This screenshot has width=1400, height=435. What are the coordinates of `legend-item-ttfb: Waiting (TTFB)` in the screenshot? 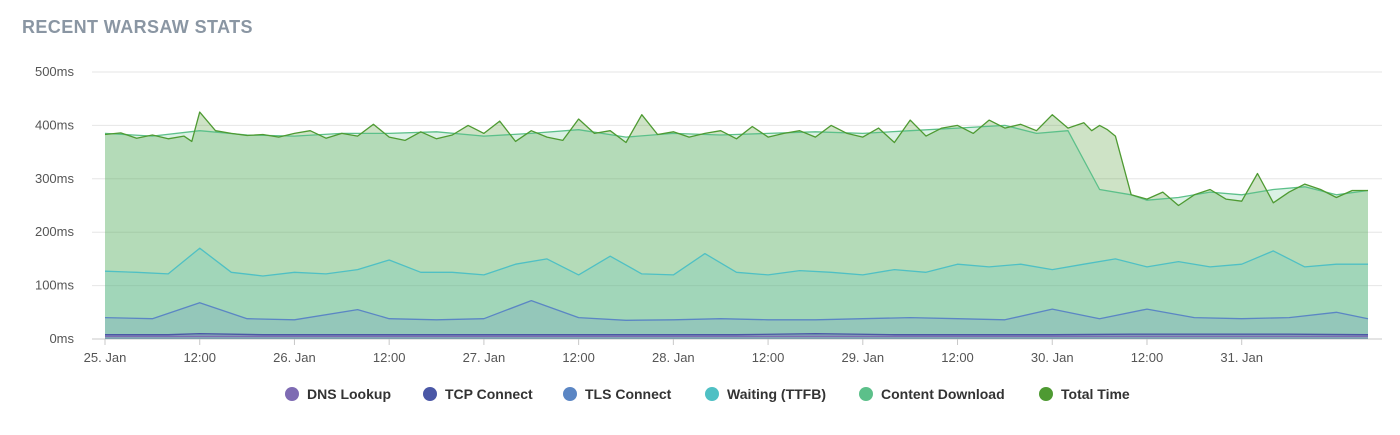 It's located at (765, 394).